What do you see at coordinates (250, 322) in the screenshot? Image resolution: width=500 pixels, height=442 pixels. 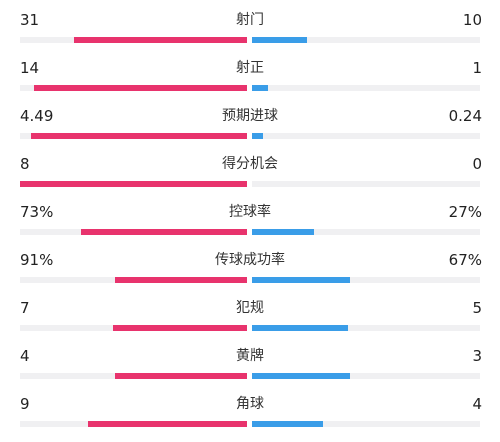 I see `stat-row-fouls: 7 犯规 5` at bounding box center [250, 322].